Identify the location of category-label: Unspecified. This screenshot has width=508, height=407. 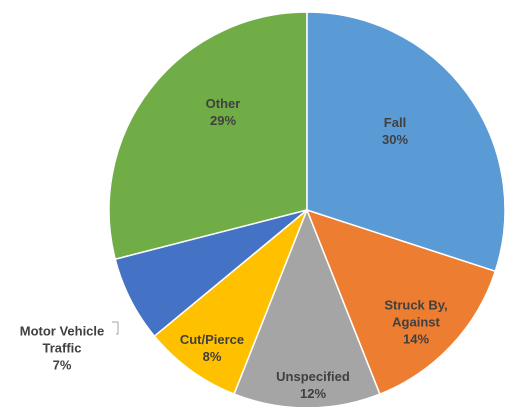
(313, 376).